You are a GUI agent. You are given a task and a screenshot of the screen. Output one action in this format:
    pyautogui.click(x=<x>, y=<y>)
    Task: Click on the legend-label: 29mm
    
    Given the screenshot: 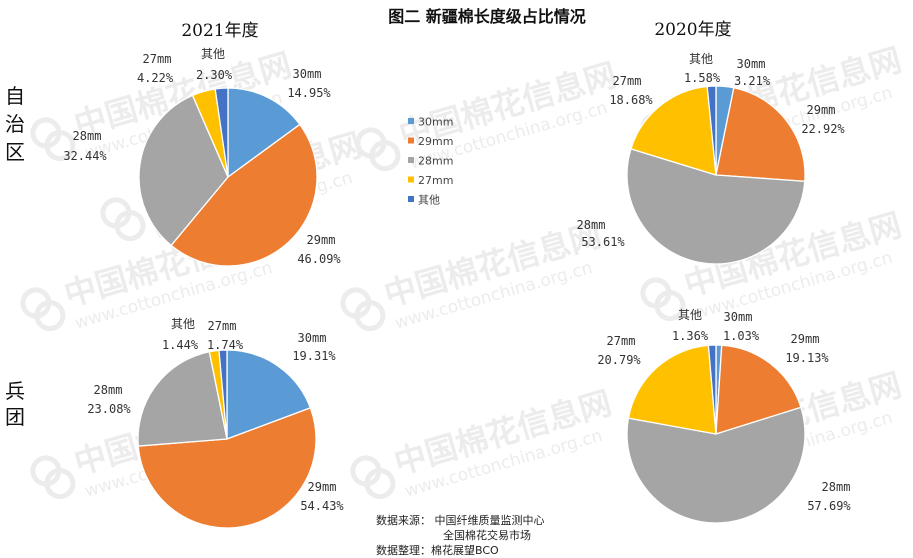 What is the action you would take?
    pyautogui.click(x=435, y=141)
    